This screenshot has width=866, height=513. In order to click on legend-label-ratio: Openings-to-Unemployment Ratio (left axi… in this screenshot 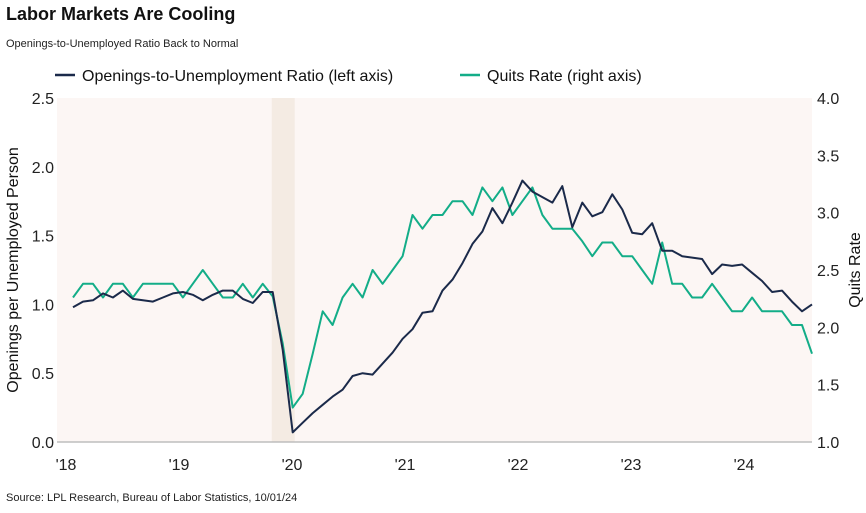, I will do `click(237, 76)`.